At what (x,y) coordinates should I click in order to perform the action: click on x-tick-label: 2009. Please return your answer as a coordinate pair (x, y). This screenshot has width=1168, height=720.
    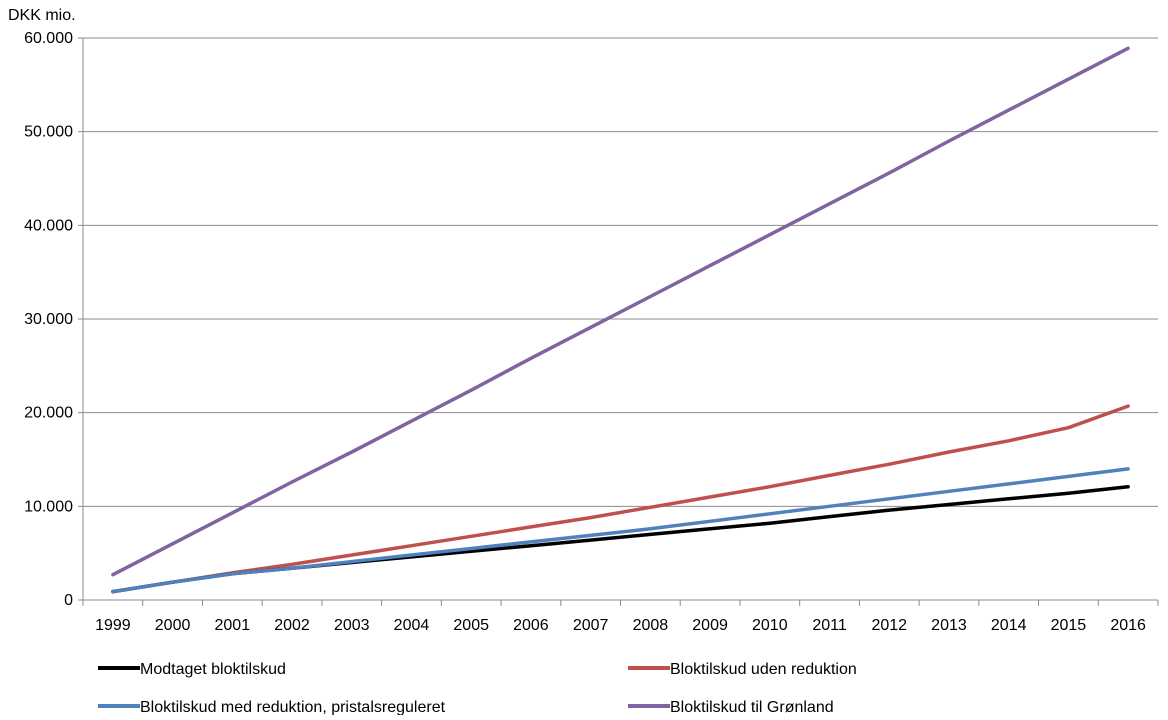
    Looking at the image, I should click on (710, 625).